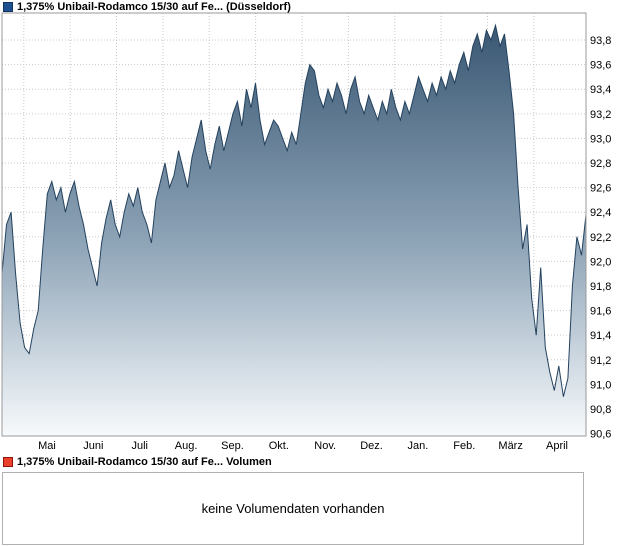 Image resolution: width=620 pixels, height=546 pixels. Describe the element at coordinates (510, 446) in the screenshot. I see `x-axis-label: März` at that location.